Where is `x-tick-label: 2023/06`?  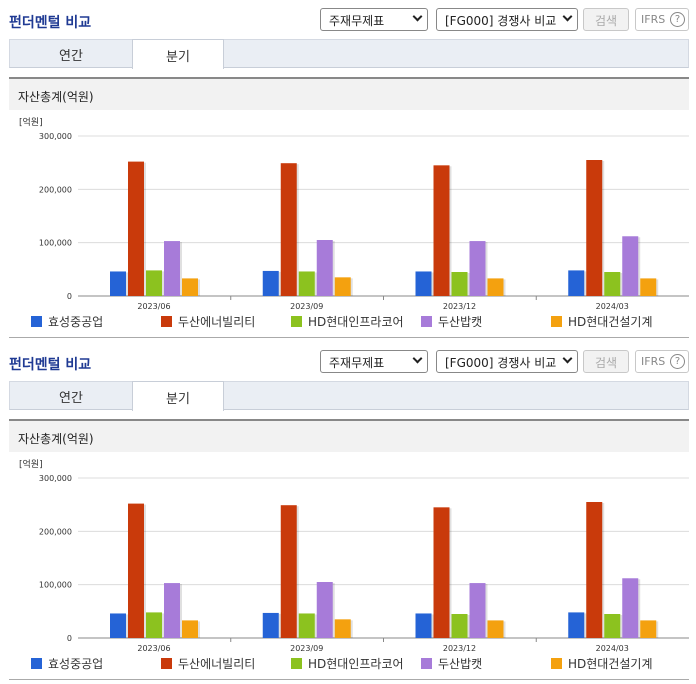
x-tick-label: 2023/06 is located at coordinates (153, 306).